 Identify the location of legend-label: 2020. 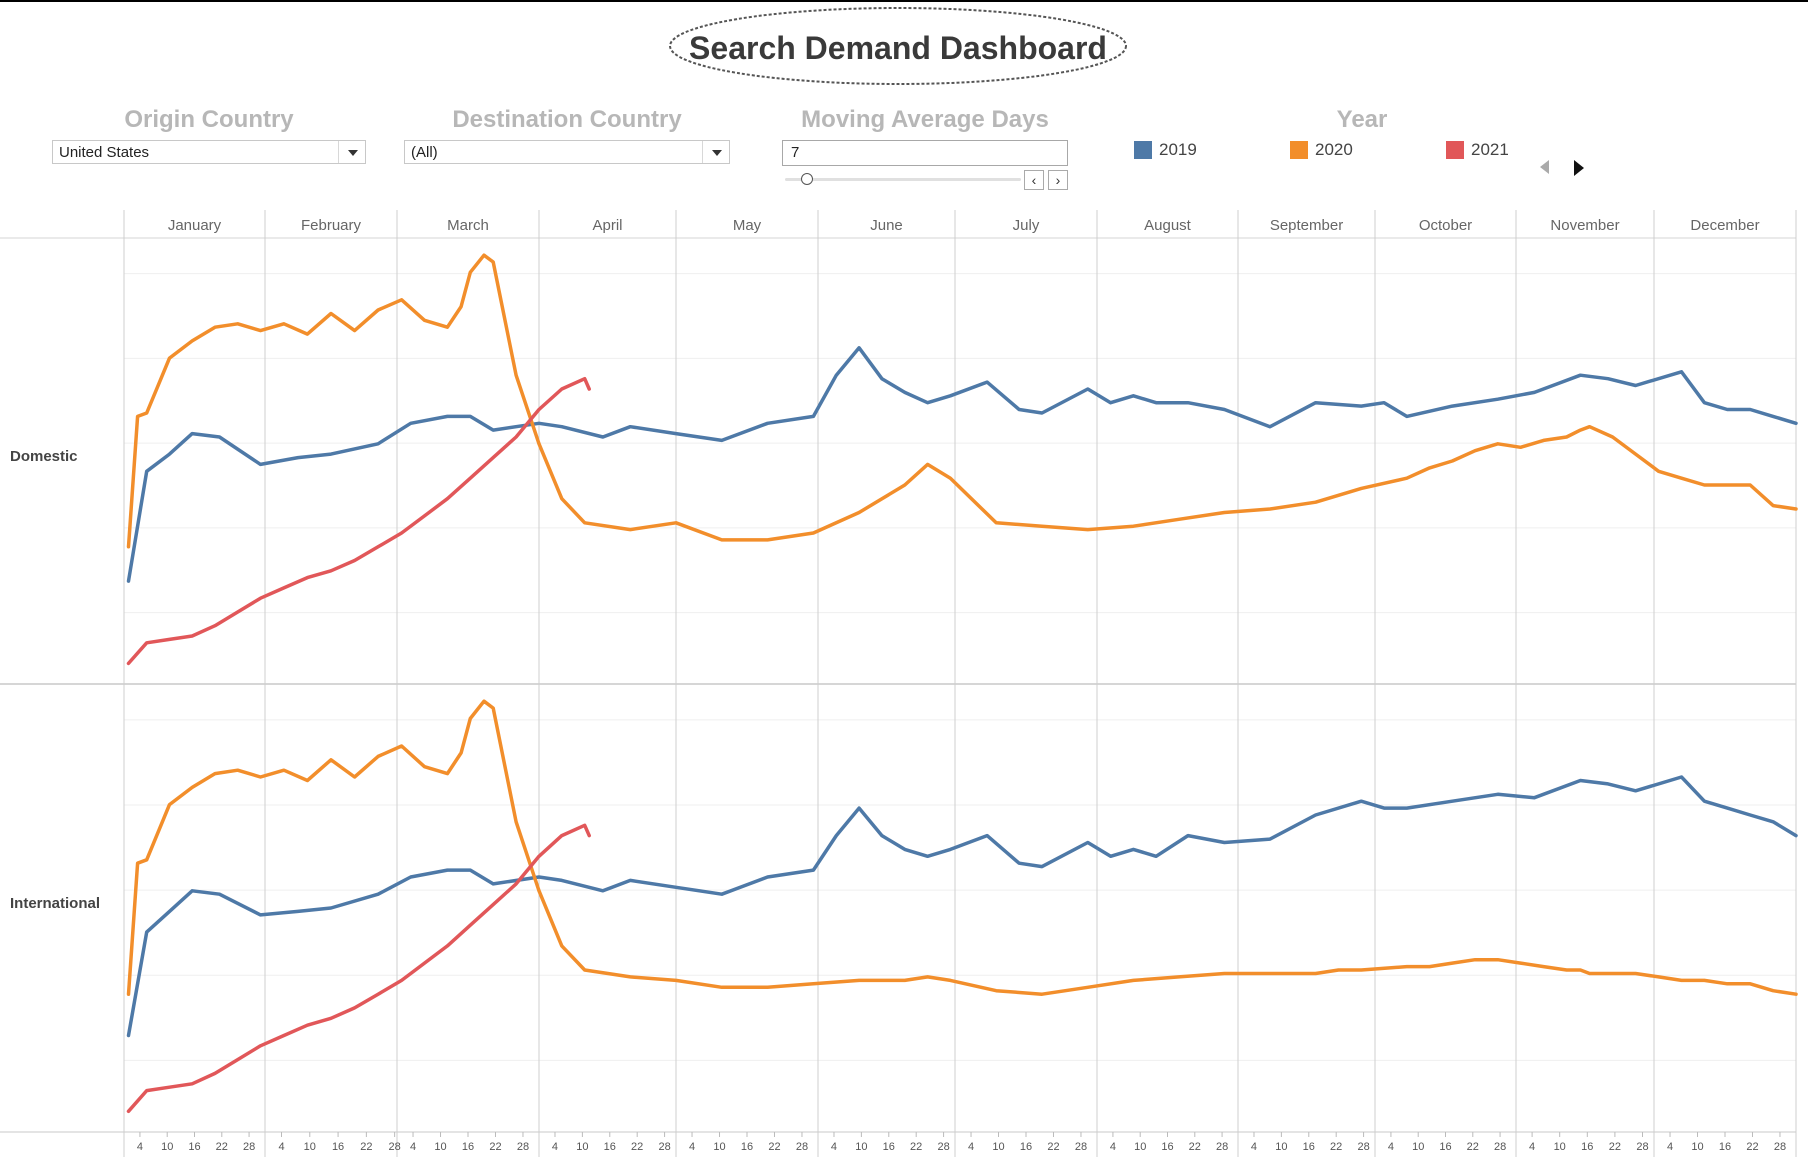
(1334, 149).